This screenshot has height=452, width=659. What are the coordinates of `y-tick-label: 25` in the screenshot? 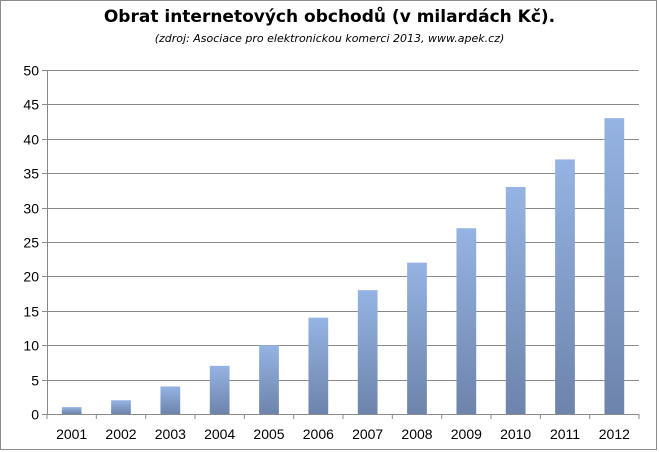 It's located at (31, 243).